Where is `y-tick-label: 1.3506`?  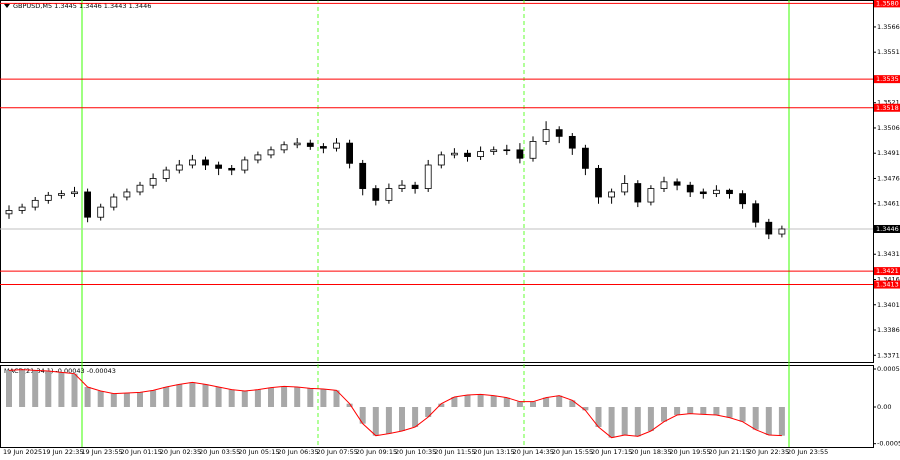
y-tick-label: 1.3506 is located at coordinates (888, 128).